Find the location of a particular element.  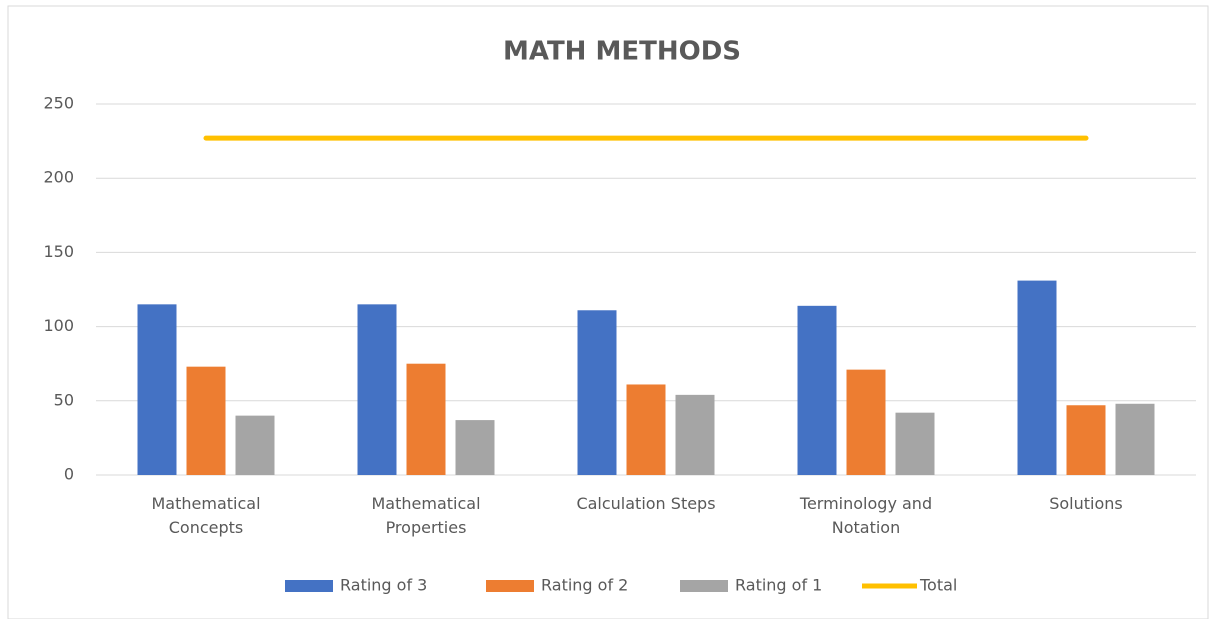

legend-label: Rating of 3 is located at coordinates (383, 585).